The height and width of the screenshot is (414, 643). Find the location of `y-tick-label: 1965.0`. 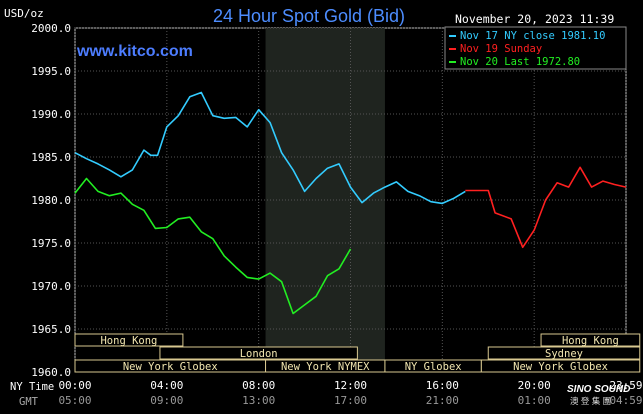

y-tick-label: 1965.0 is located at coordinates (51, 329).